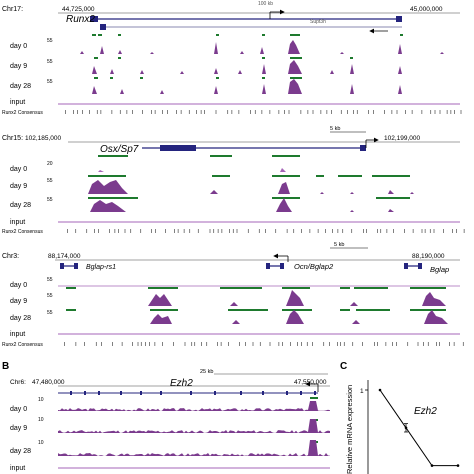  What do you see at coordinates (10, 256) in the screenshot?
I see `chr-label: Chr3:` at bounding box center [10, 256].